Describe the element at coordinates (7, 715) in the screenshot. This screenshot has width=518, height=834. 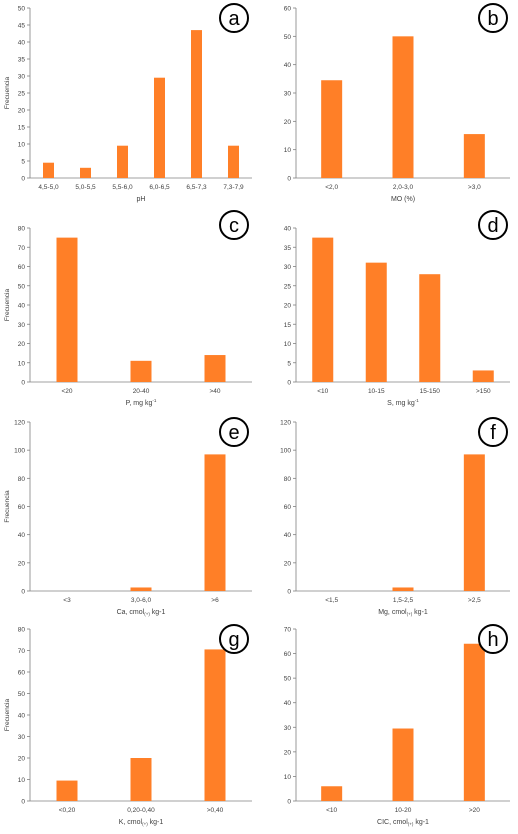
I see `y-axis-title: Frecuencia` at that location.